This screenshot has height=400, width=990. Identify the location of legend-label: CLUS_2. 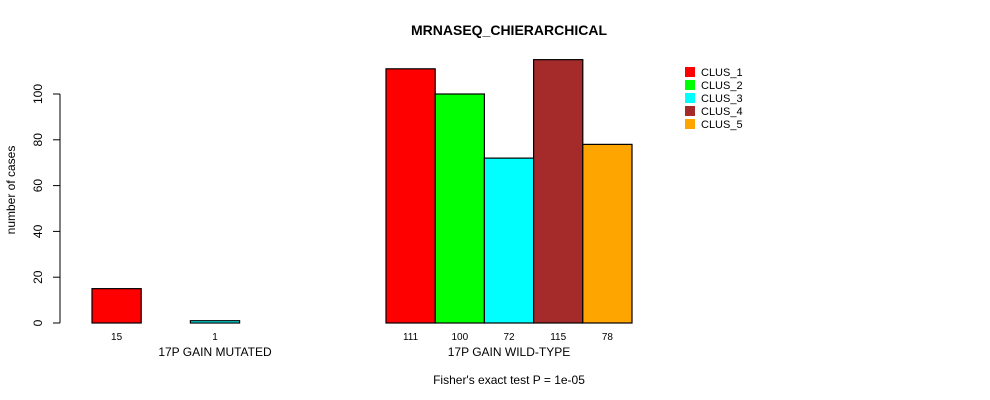
(722, 86).